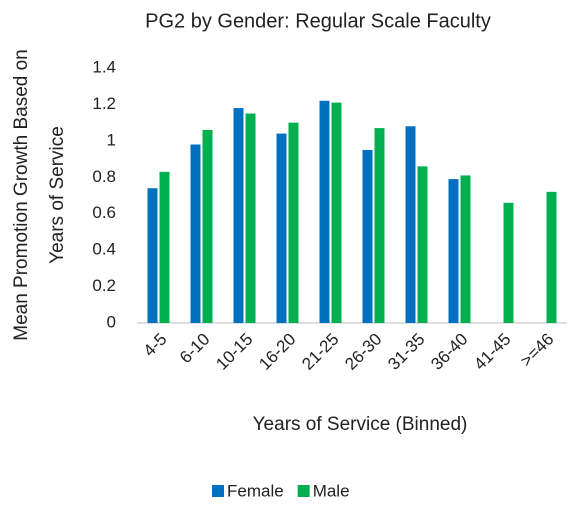 The image size is (576, 508). I want to click on y-axis-title: Mean Promotion Growth Based on, so click(21, 195).